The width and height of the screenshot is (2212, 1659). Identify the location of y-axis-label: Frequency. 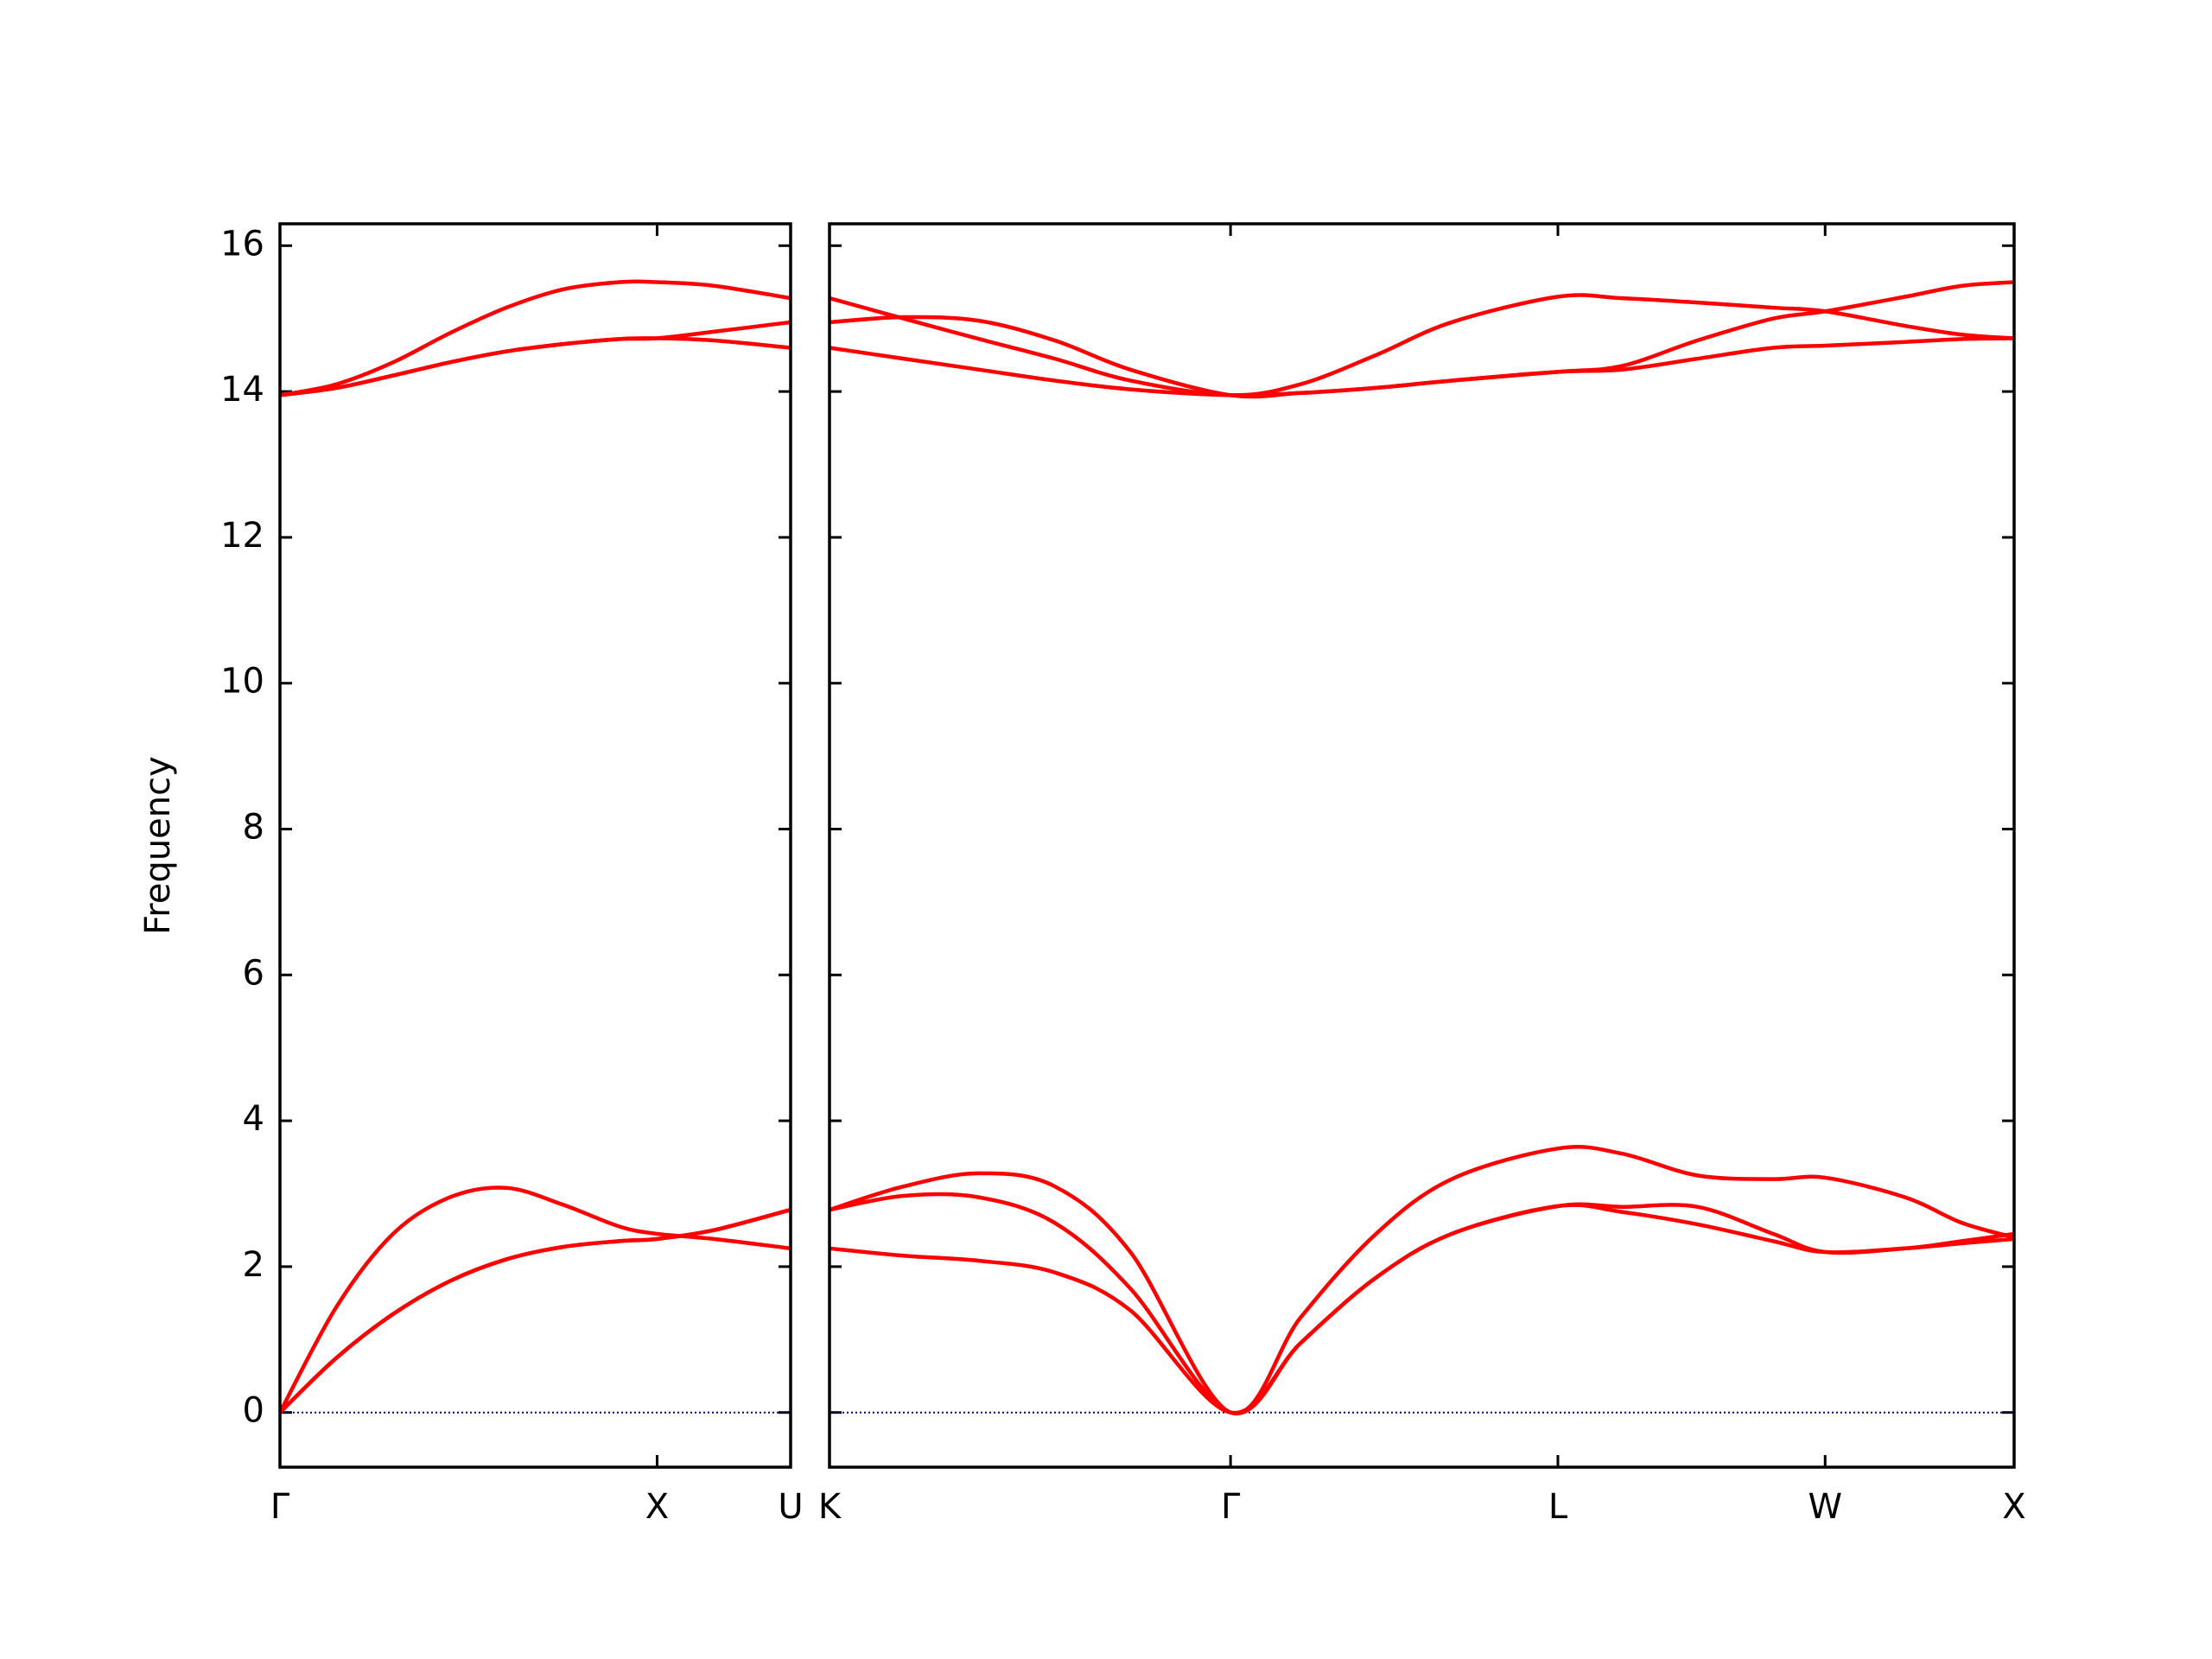
(158, 845).